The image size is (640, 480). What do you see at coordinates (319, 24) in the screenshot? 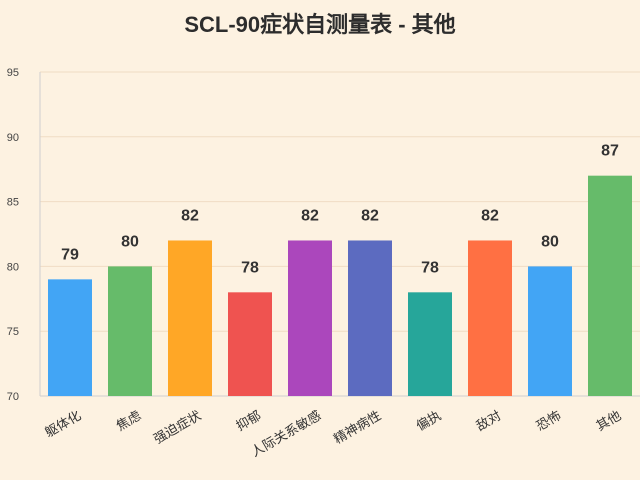
I see `chart-title: SCL-90症状自测量表 - 其他` at bounding box center [319, 24].